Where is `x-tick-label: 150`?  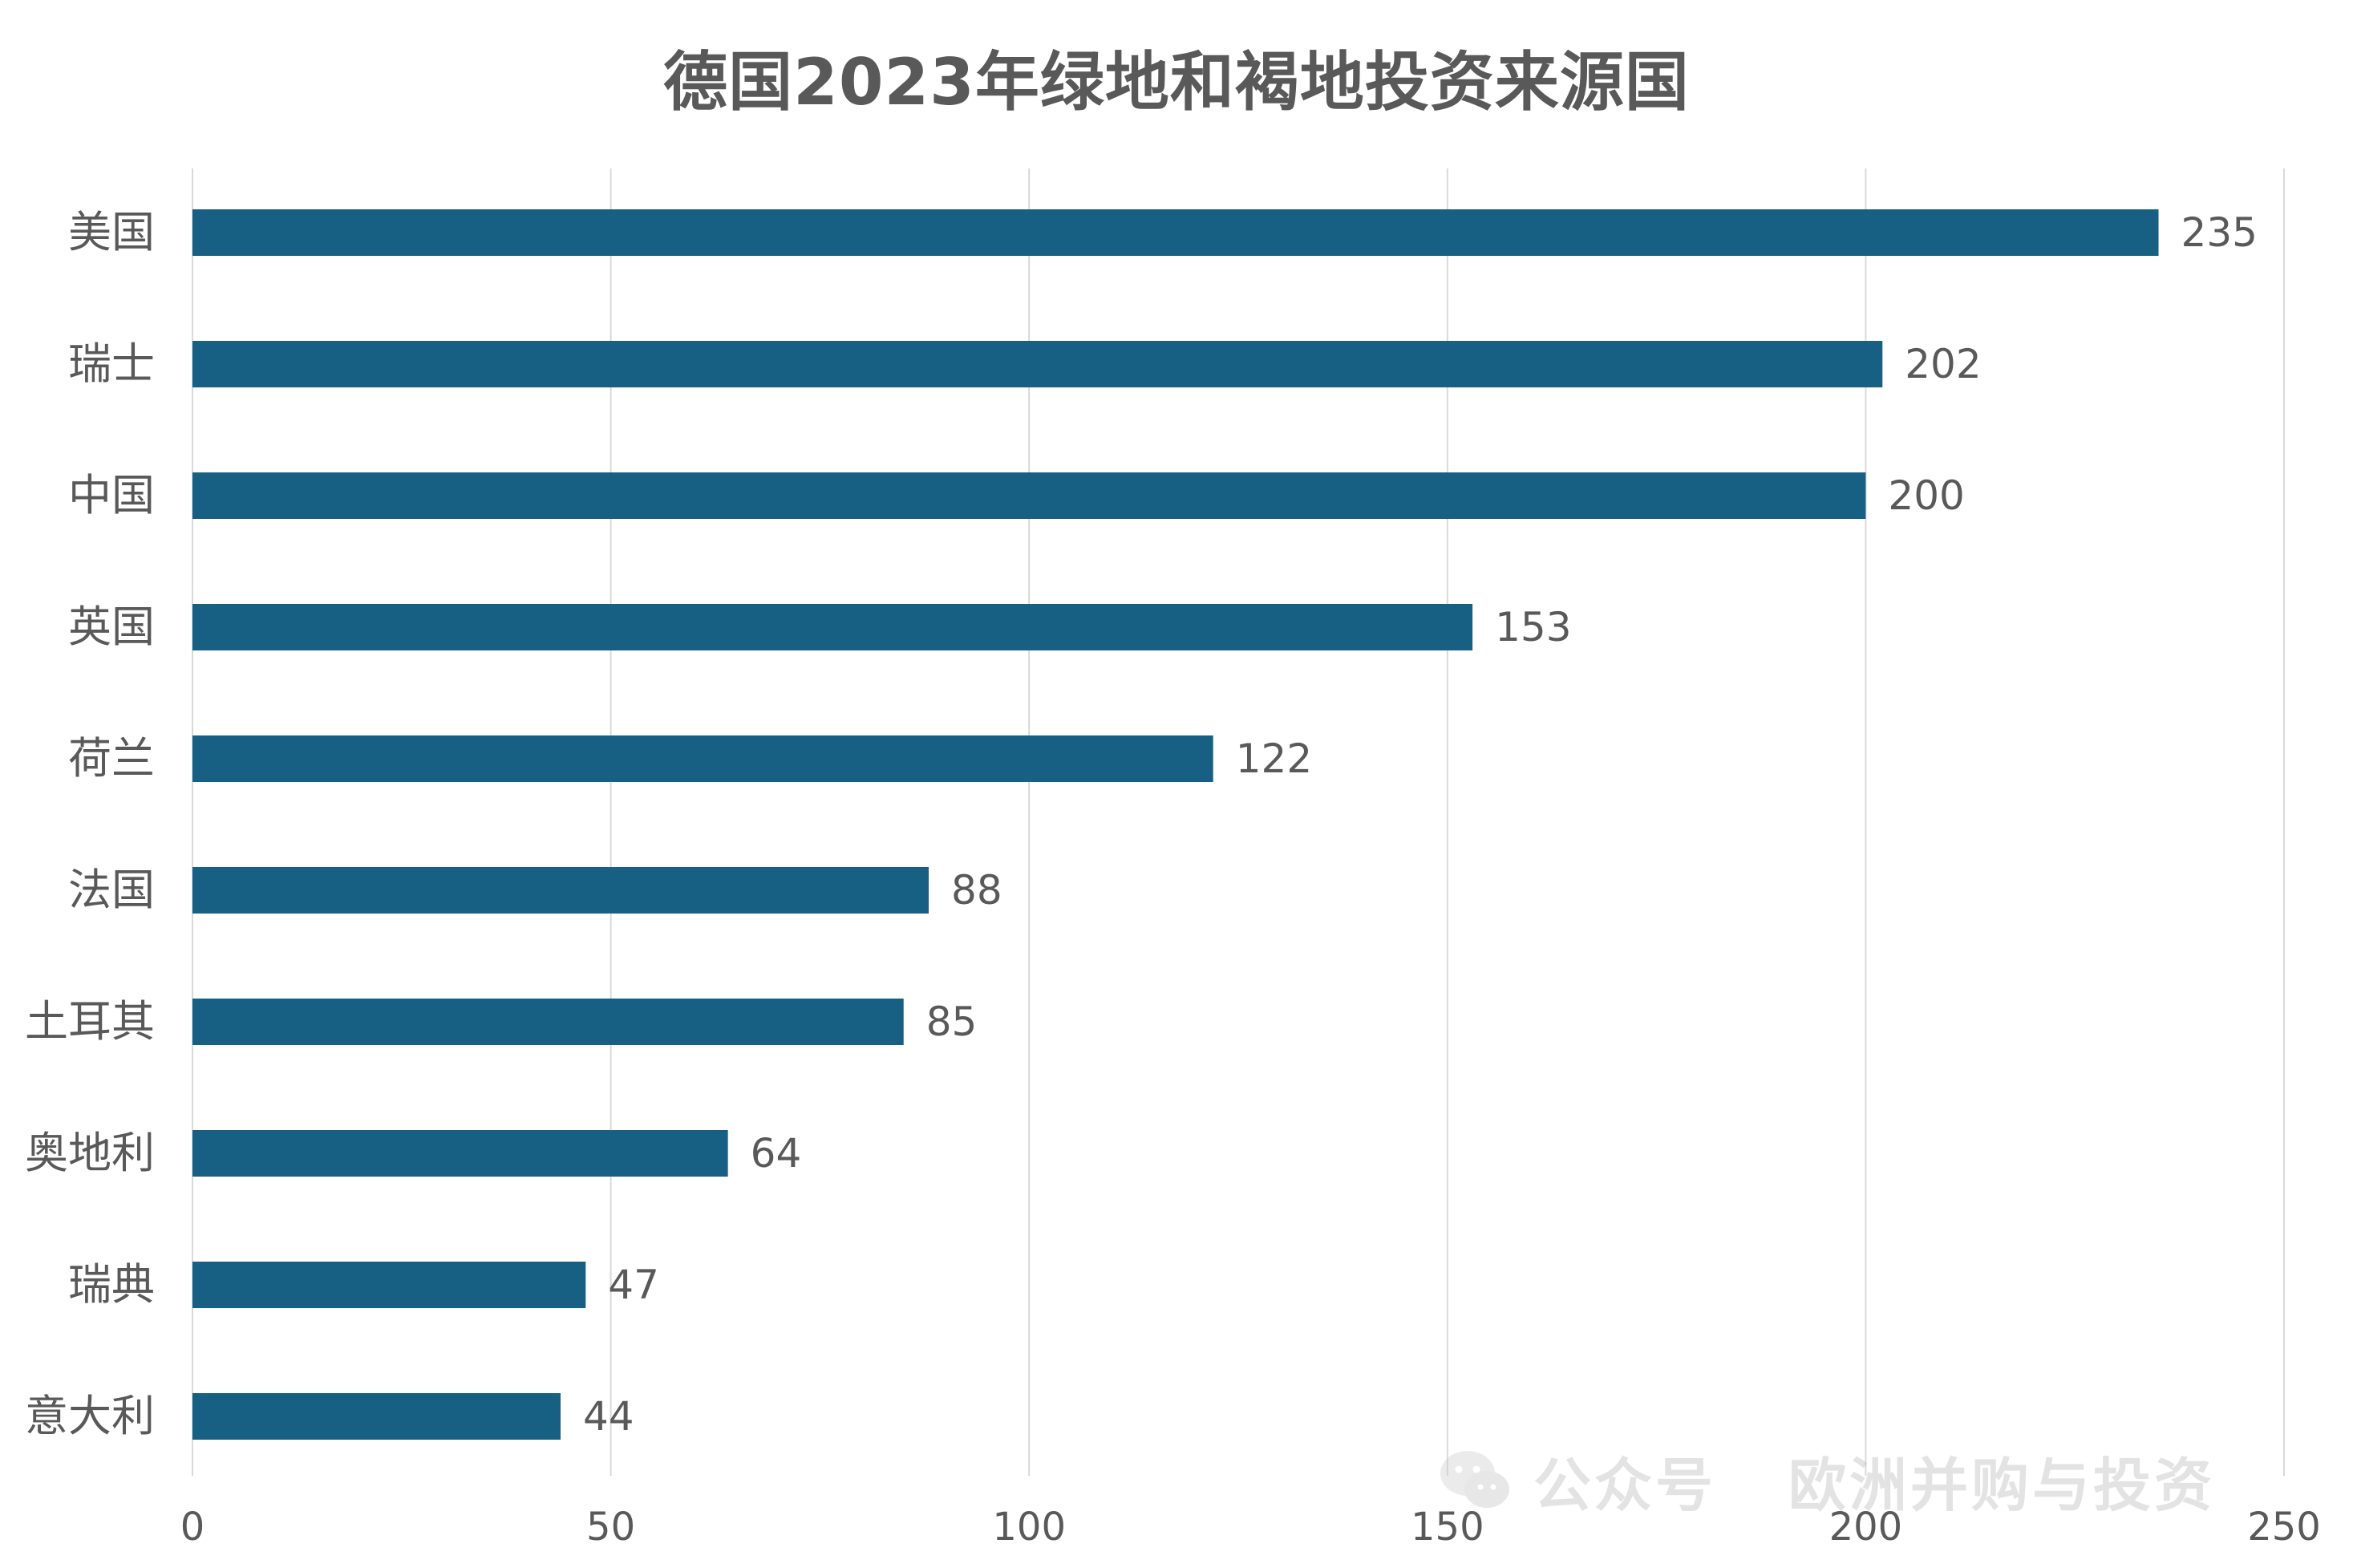
x-tick-label: 150 is located at coordinates (1447, 1527).